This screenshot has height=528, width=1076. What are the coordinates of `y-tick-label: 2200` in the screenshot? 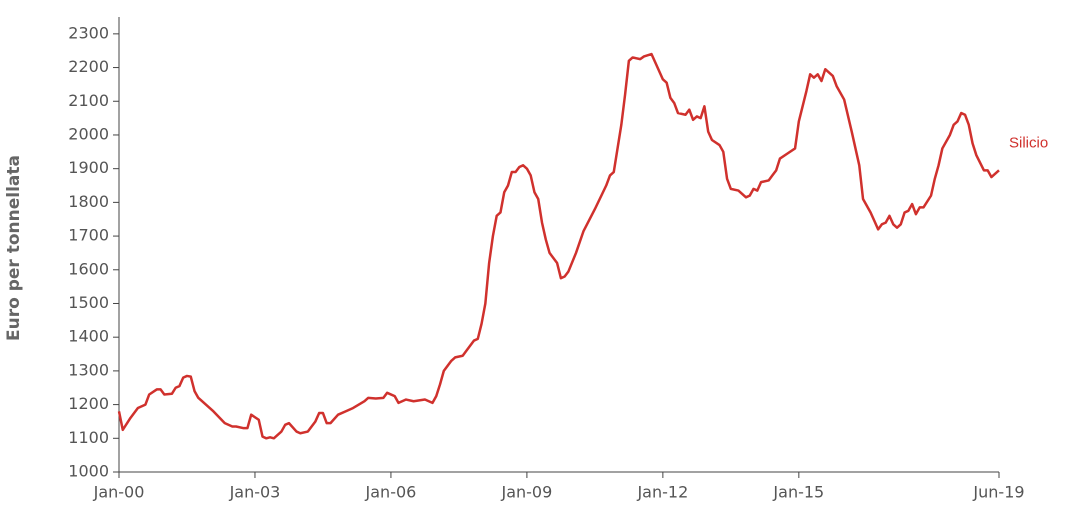 It's located at (88, 66).